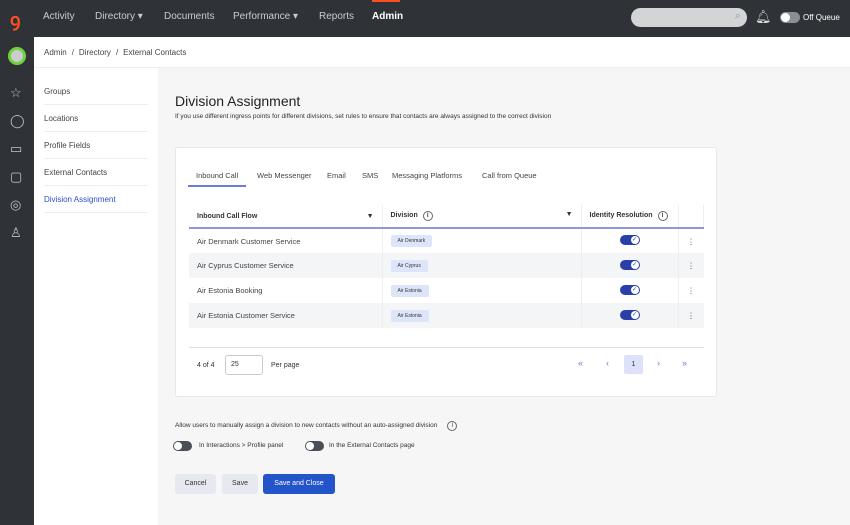 This screenshot has width=850, height=525. I want to click on breadcrumb-directory: Directory, so click(94, 52).